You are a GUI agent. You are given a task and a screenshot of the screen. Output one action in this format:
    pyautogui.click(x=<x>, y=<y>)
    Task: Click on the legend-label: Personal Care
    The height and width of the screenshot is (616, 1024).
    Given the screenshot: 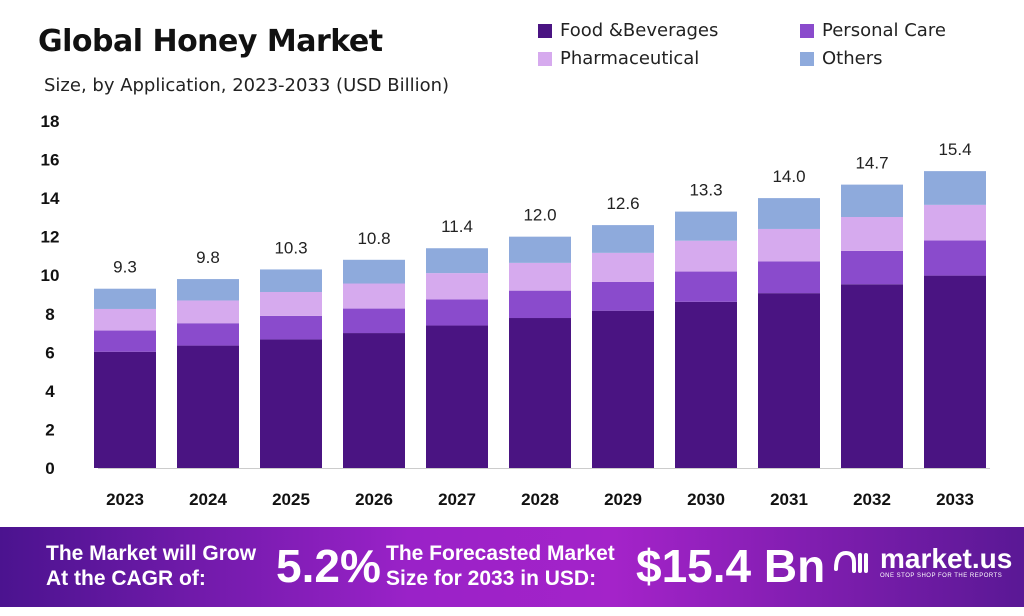 What is the action you would take?
    pyautogui.click(x=884, y=30)
    